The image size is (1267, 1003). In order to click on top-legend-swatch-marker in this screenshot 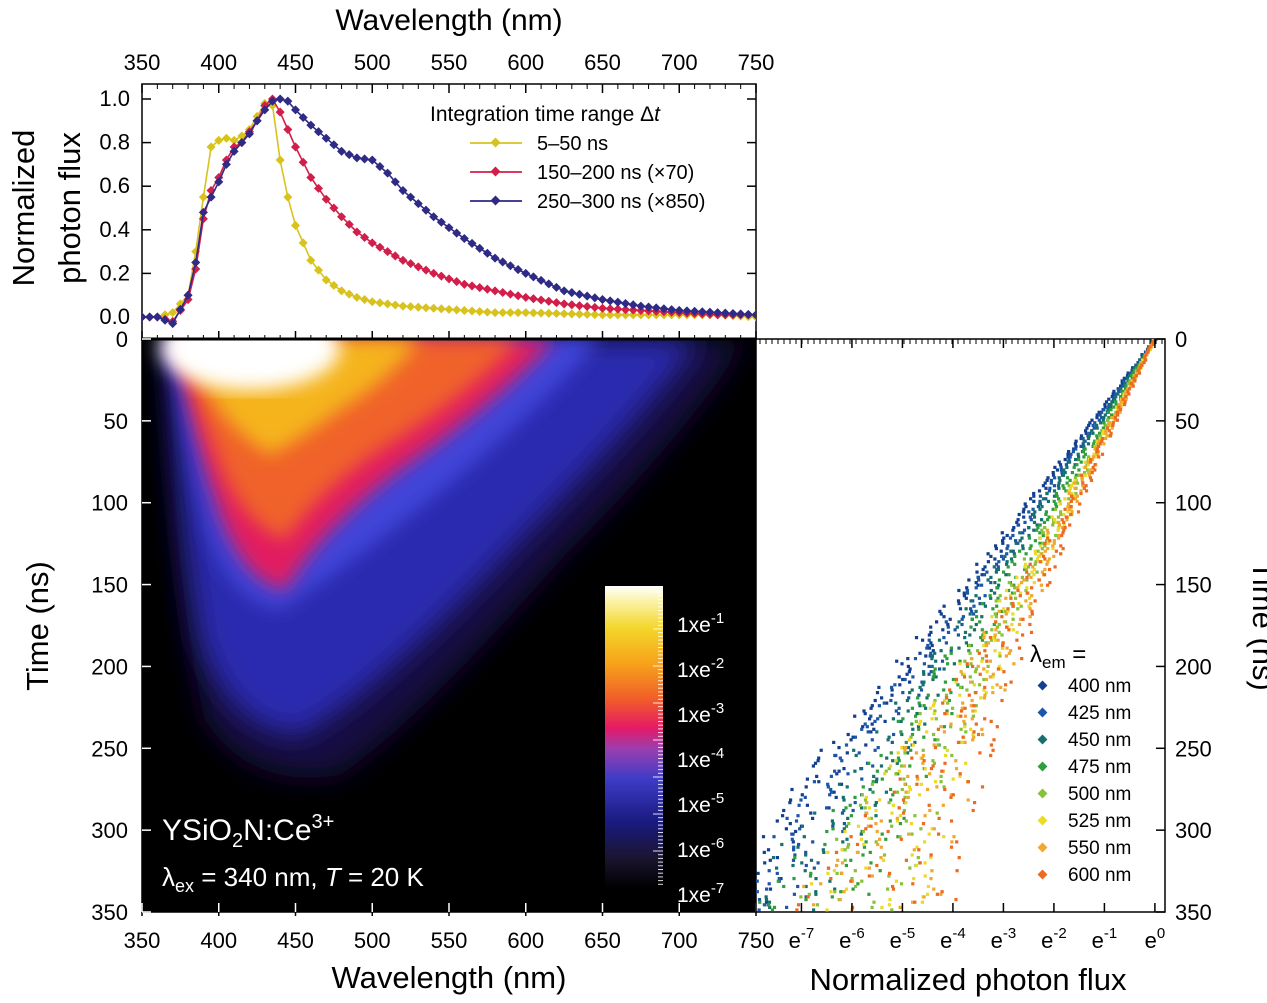, I will do `click(495, 200)`.